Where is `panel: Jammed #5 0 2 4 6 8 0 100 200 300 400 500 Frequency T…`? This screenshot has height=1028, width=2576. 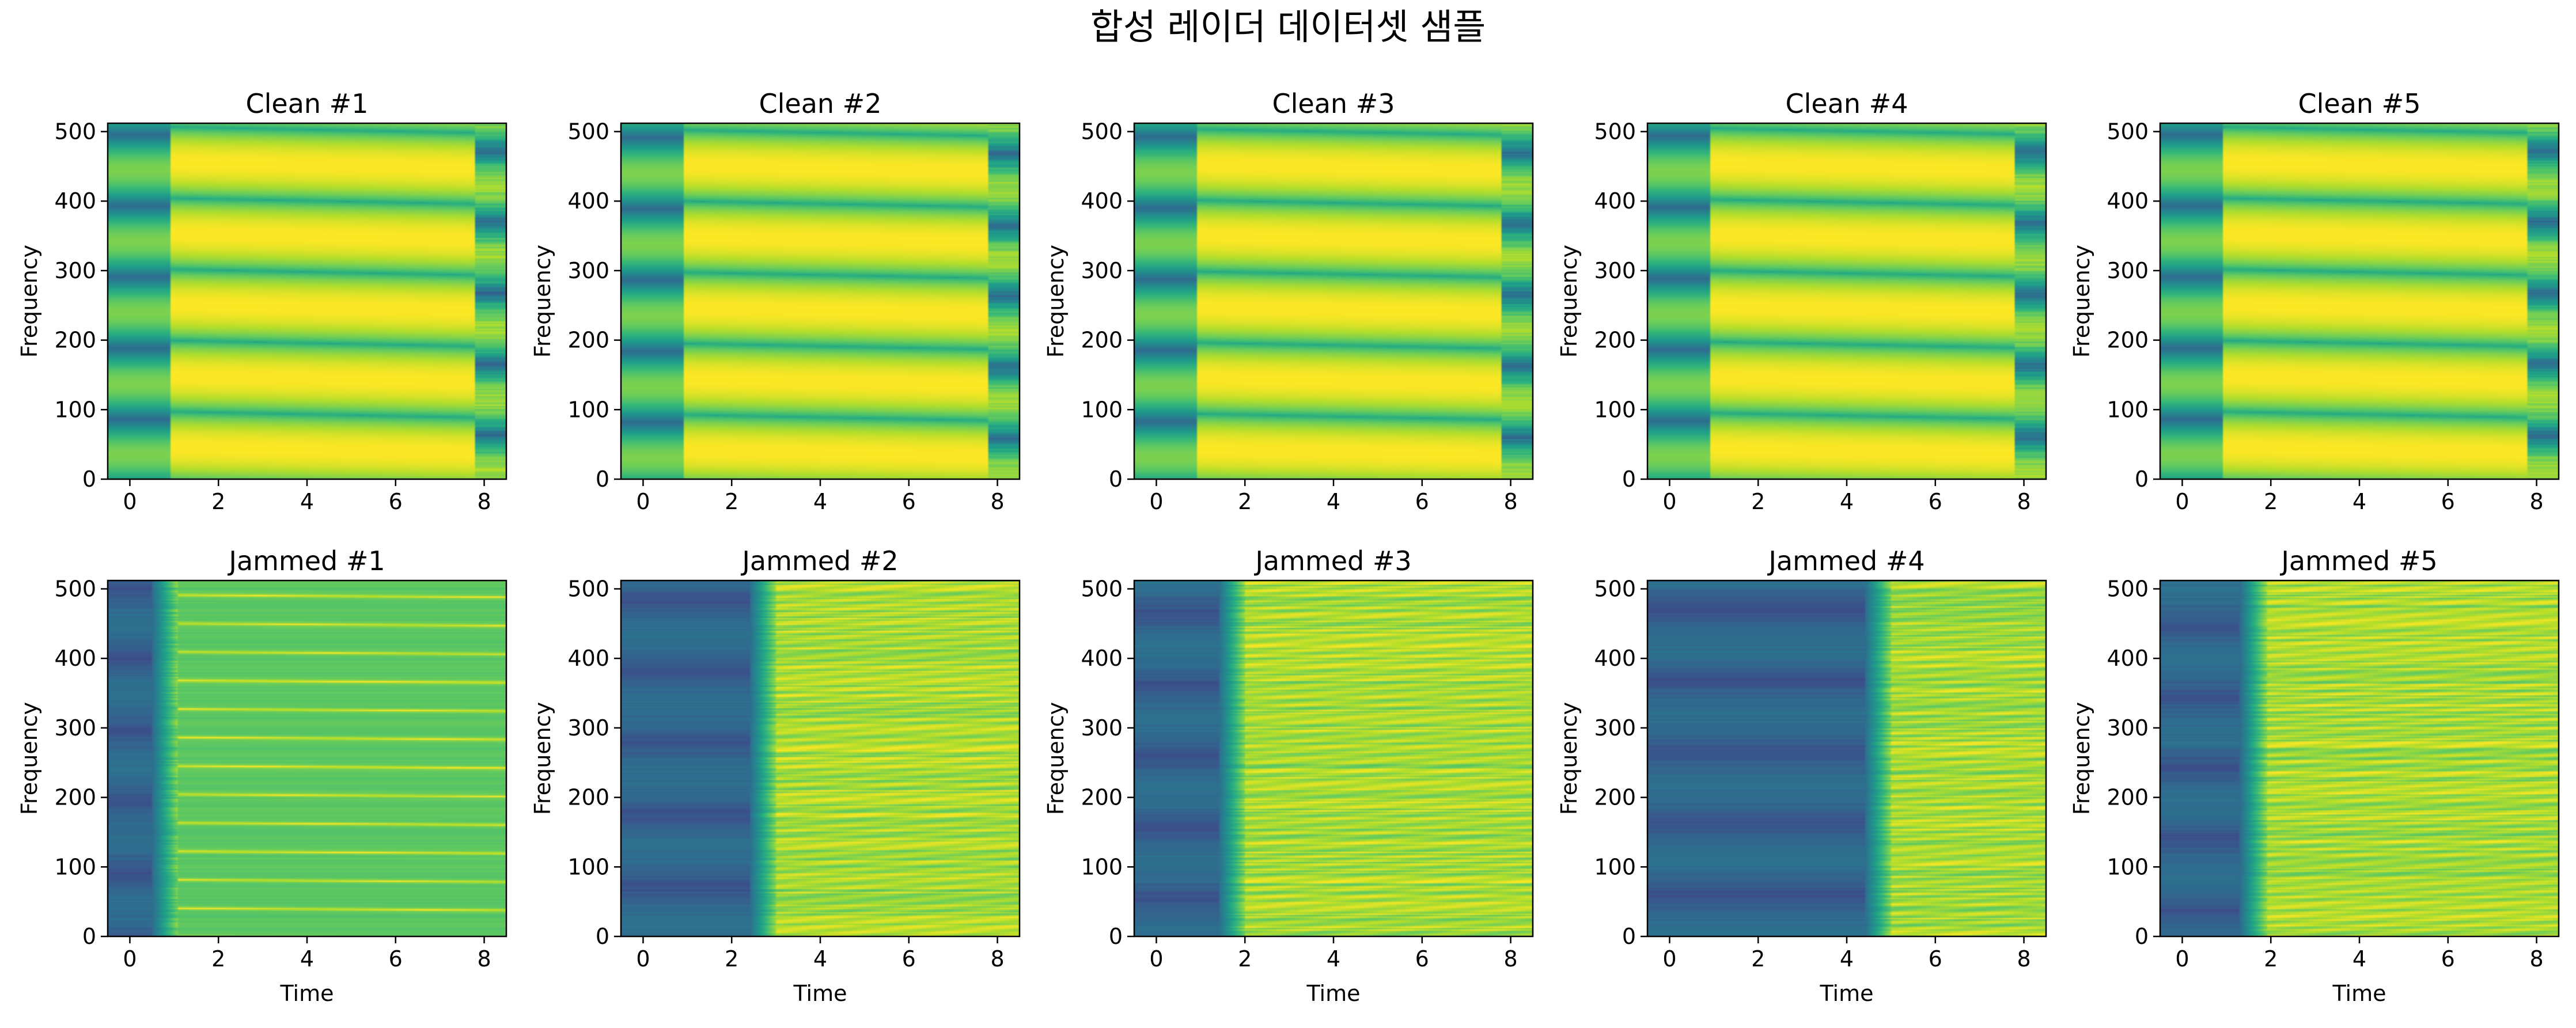 panel: Jammed #5 0 2 4 6 8 0 100 200 300 400 500 Frequency T… is located at coordinates (2314, 775).